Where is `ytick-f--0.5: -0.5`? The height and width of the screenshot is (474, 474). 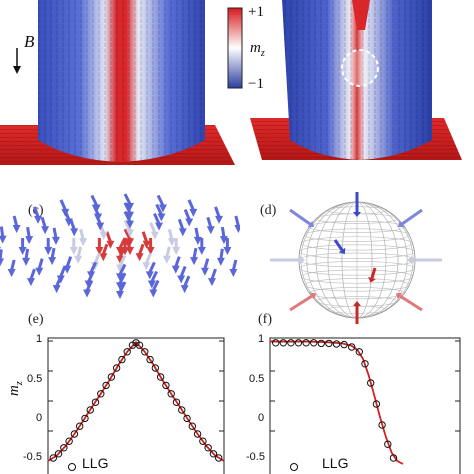
ytick-f--0.5: -0.5 is located at coordinates (255, 457).